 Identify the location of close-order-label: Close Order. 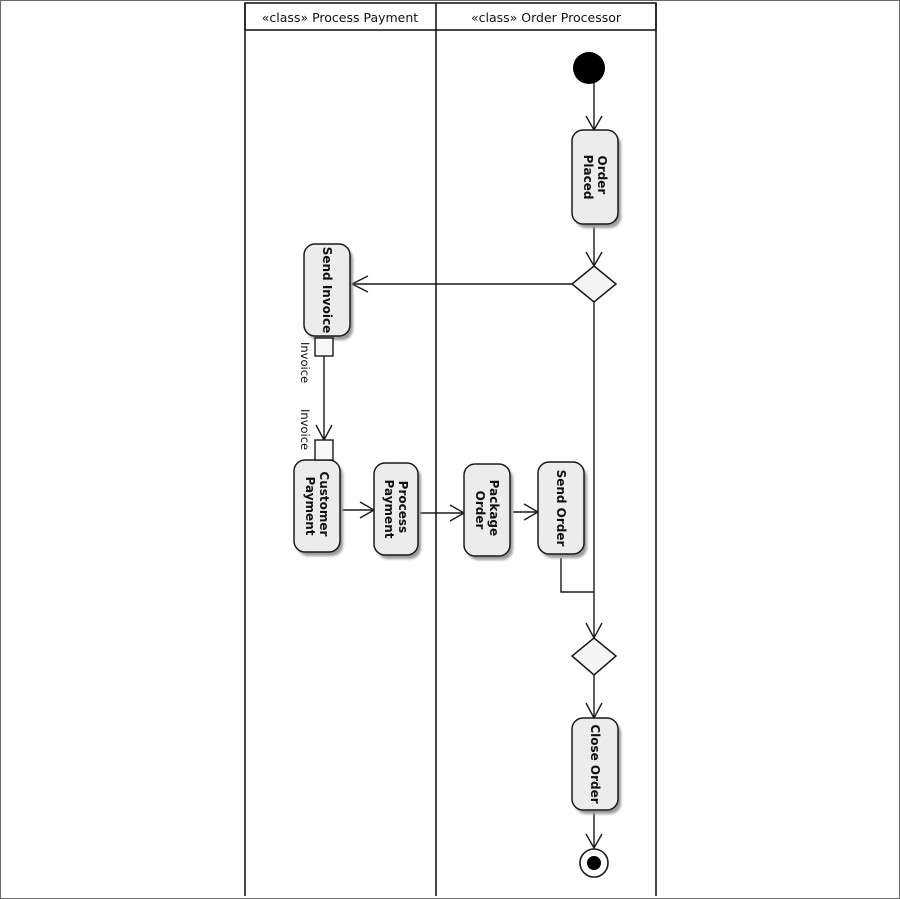
(595, 763).